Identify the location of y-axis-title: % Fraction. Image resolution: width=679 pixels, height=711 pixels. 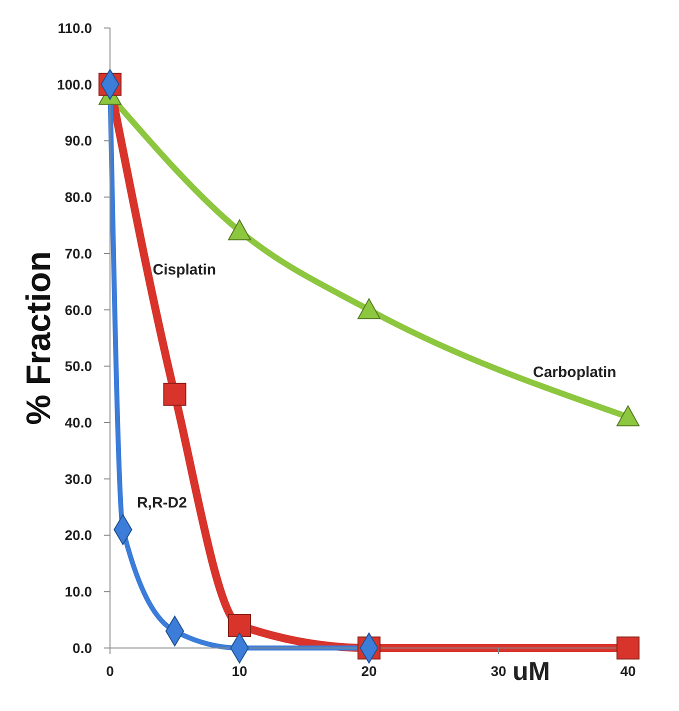
(39, 338).